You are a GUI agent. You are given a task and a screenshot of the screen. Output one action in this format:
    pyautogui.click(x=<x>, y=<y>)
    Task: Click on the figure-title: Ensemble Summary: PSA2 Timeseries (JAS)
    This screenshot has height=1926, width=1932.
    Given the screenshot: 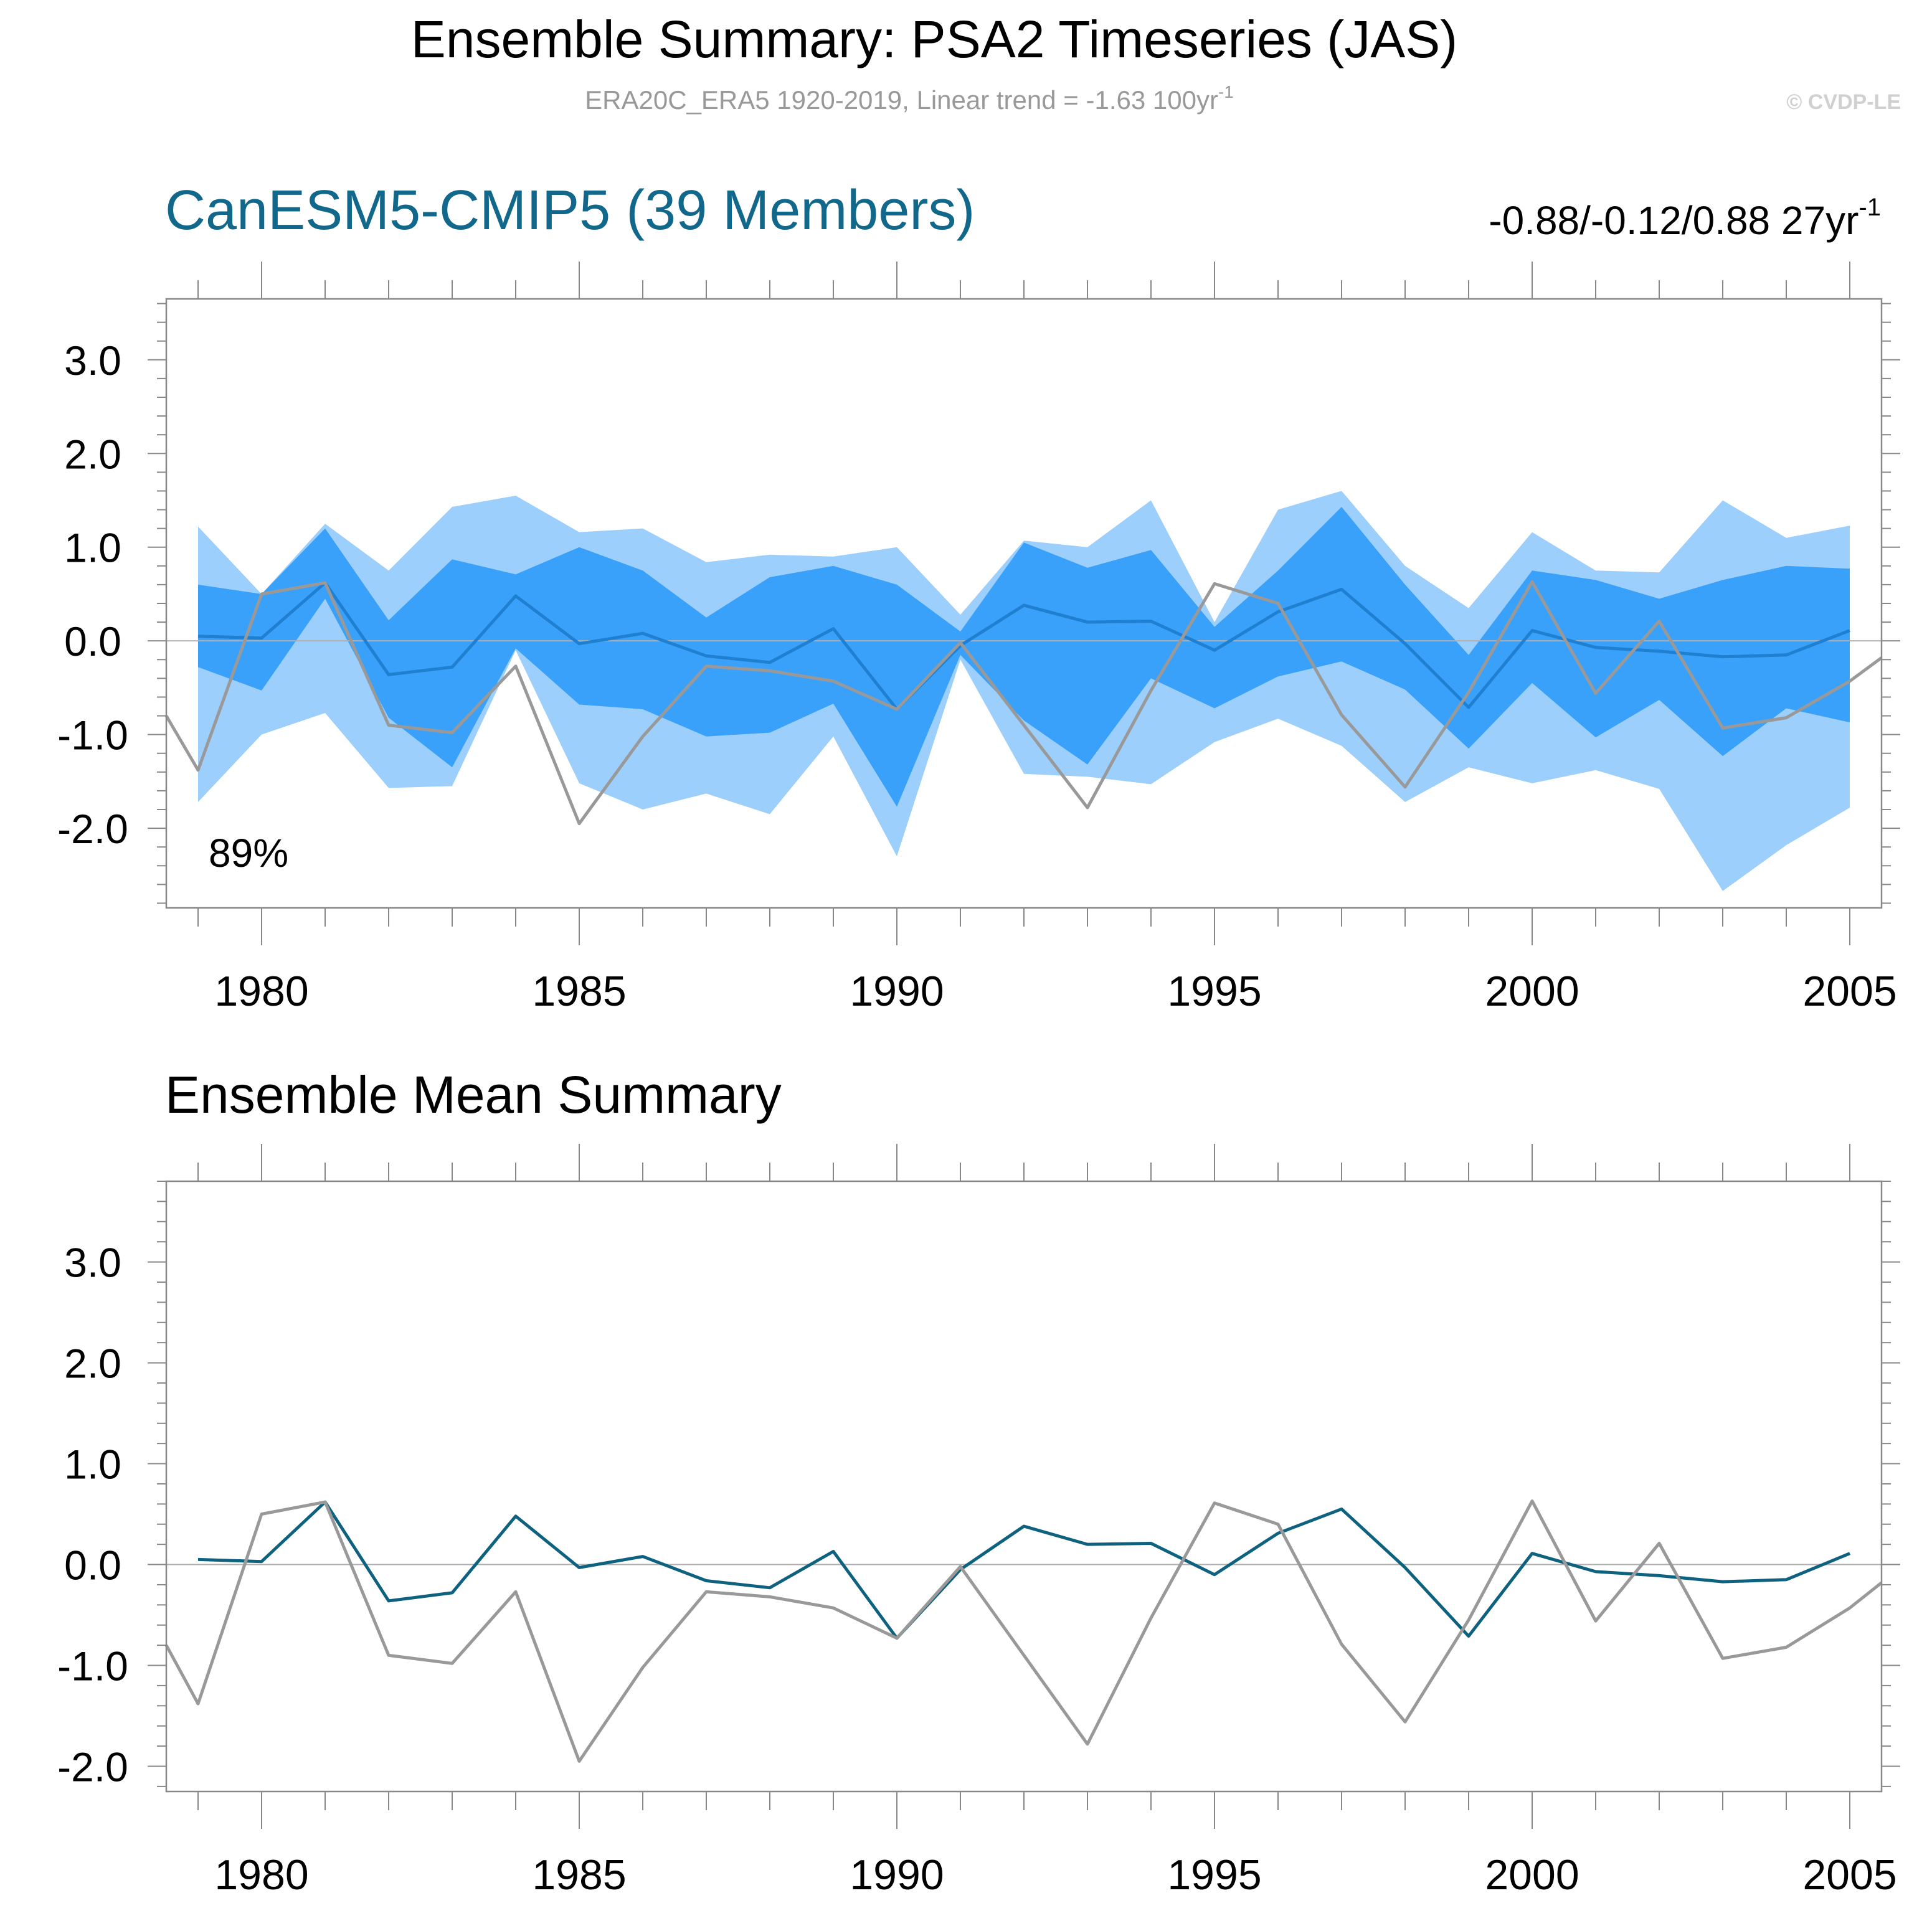 What is the action you would take?
    pyautogui.click(x=934, y=39)
    